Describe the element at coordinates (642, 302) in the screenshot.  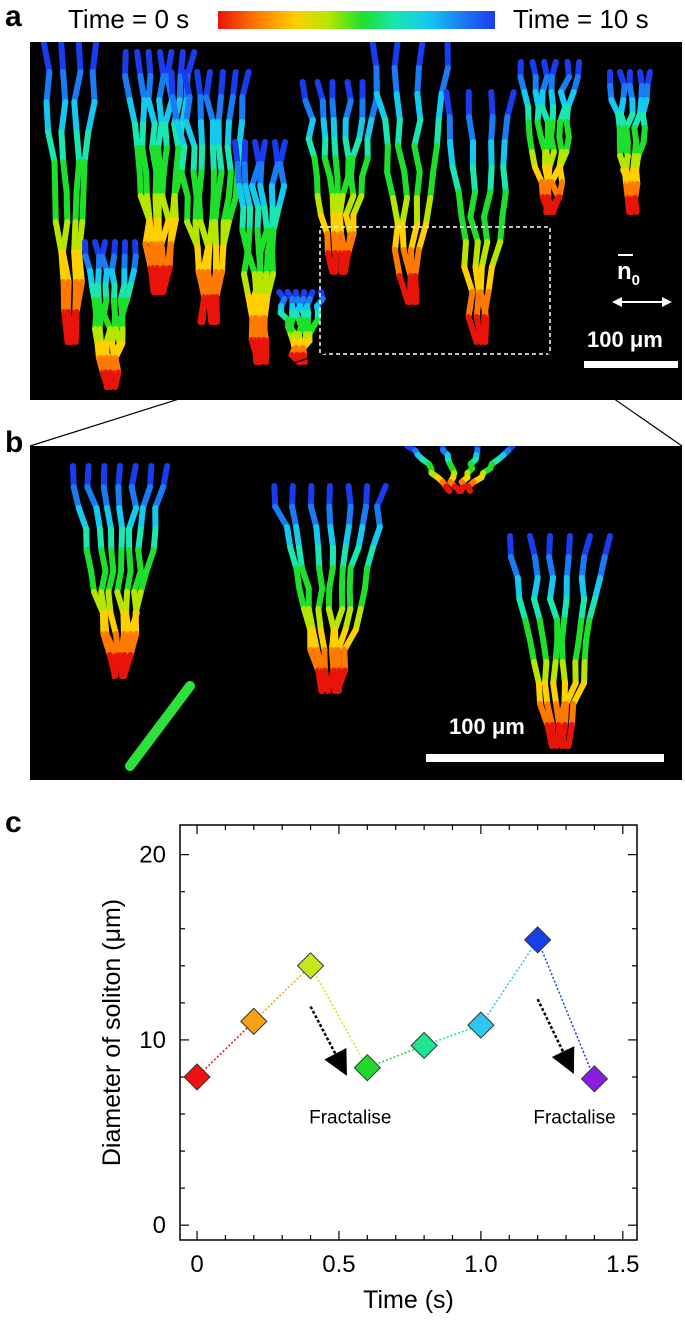
I see `double-arrow-icon` at that location.